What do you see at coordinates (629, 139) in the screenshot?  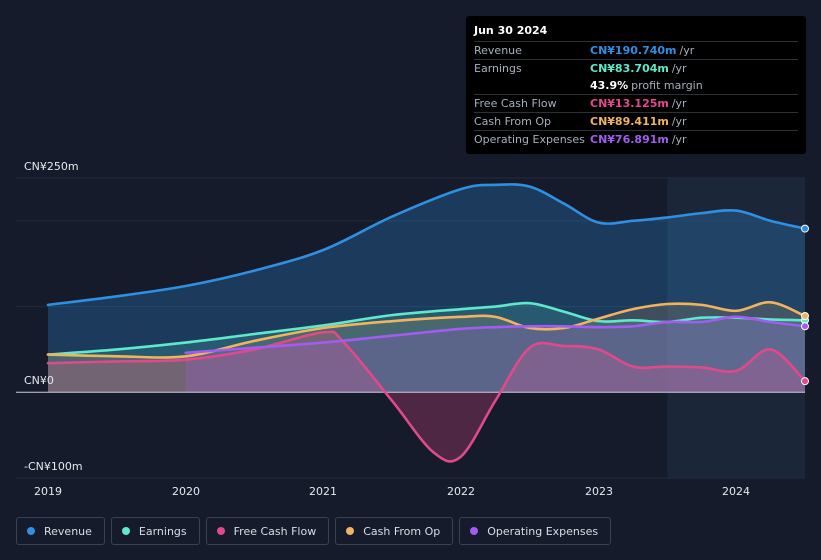 I see `tooltip-value: CN¥76.891m` at bounding box center [629, 139].